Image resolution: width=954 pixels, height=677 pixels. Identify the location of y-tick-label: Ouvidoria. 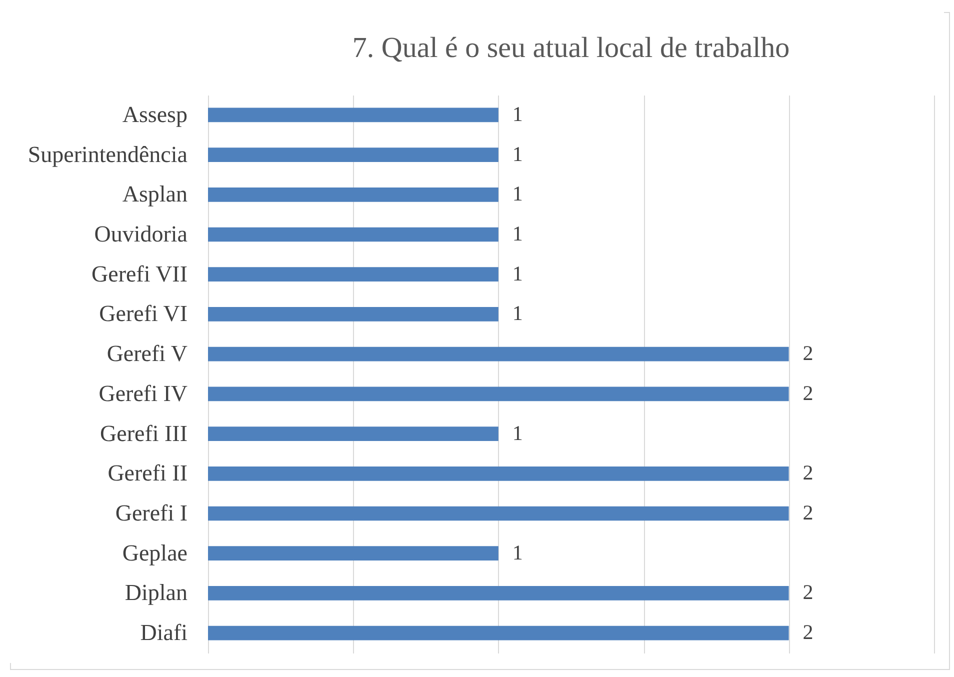
(141, 234).